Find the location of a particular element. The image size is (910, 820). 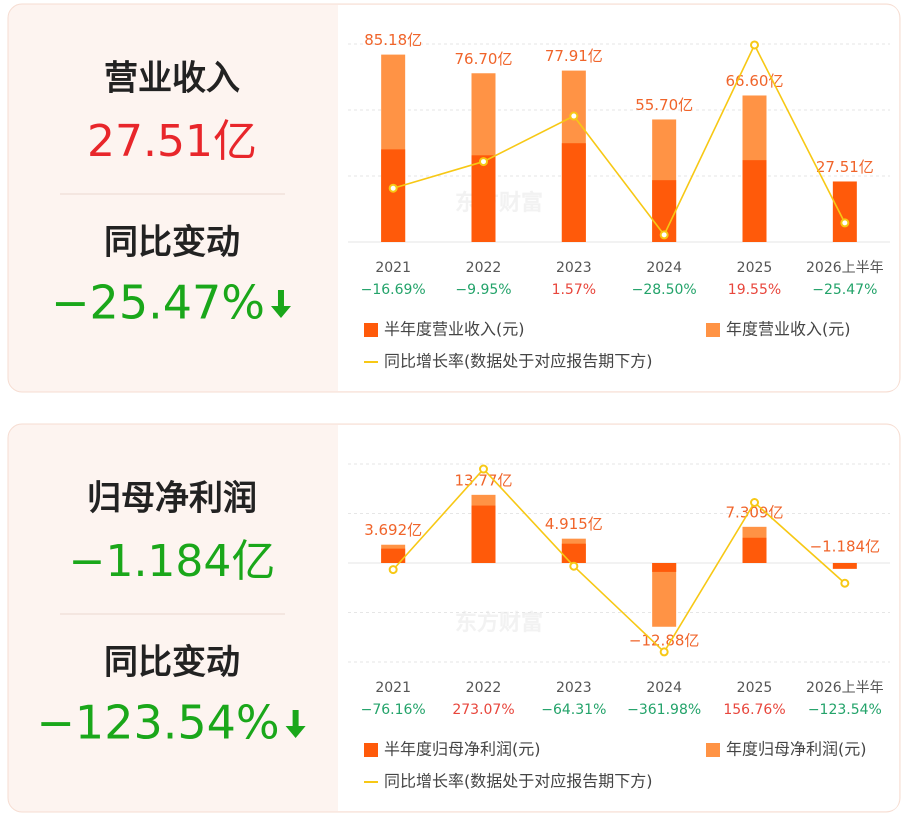

value-label: 85.18亿 is located at coordinates (393, 40).